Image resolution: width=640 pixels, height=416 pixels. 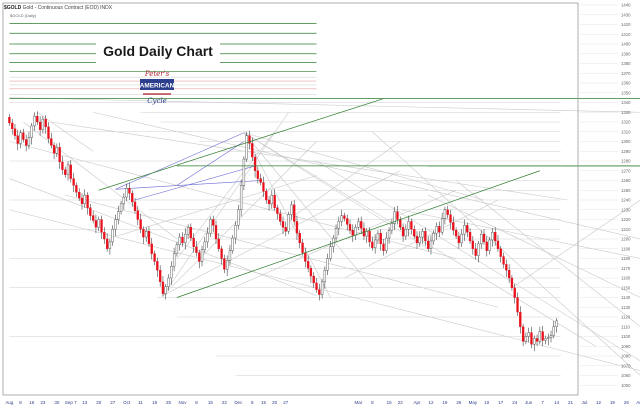 What do you see at coordinates (238, 402) in the screenshot?
I see `date-tick-label: Dec` at bounding box center [238, 402].